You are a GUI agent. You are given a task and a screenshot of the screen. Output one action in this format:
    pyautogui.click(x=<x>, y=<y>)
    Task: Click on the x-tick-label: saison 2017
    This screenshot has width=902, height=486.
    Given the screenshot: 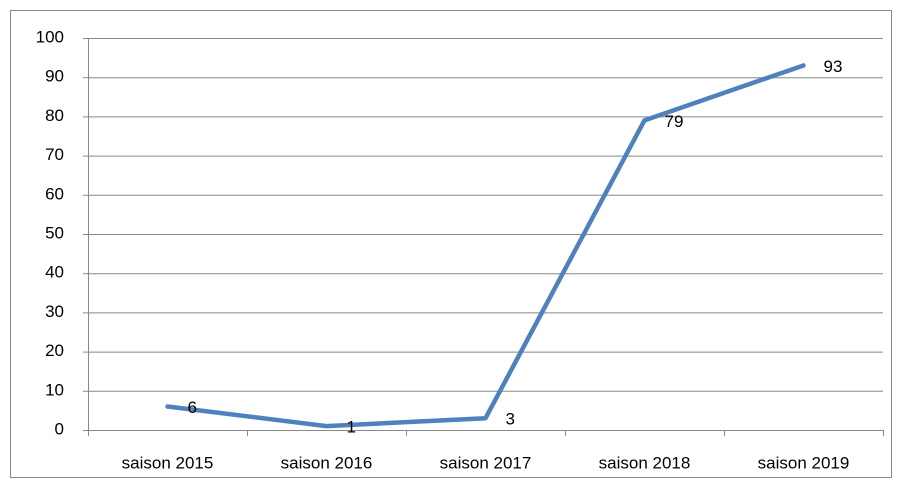 What is the action you would take?
    pyautogui.click(x=486, y=462)
    